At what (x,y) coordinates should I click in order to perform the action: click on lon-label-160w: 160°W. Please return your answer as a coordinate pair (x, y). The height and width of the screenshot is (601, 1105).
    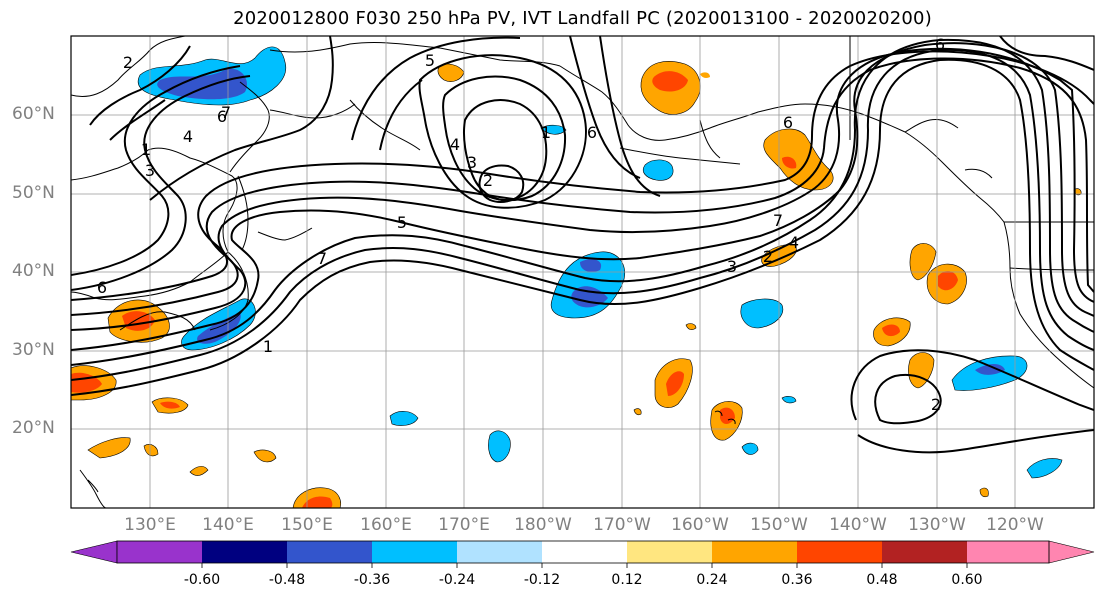
    Looking at the image, I should click on (700, 525).